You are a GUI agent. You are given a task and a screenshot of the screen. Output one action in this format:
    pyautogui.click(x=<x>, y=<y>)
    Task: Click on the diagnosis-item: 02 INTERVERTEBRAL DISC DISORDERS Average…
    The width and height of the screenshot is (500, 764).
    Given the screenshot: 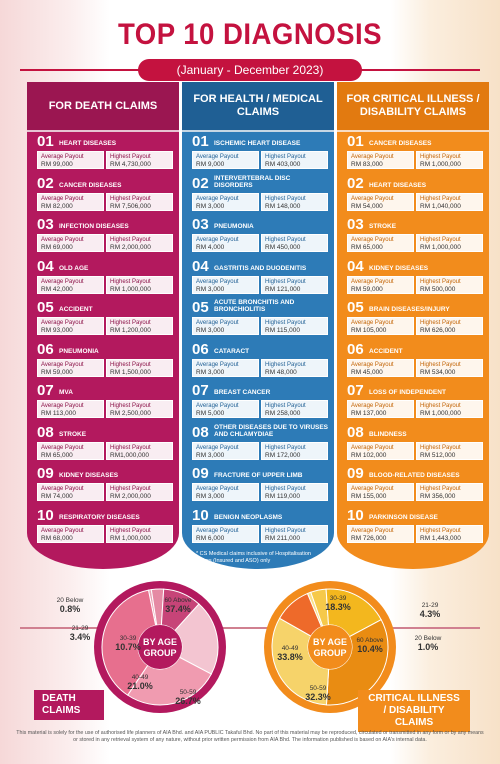 What is the action you would take?
    pyautogui.click(x=258, y=195)
    